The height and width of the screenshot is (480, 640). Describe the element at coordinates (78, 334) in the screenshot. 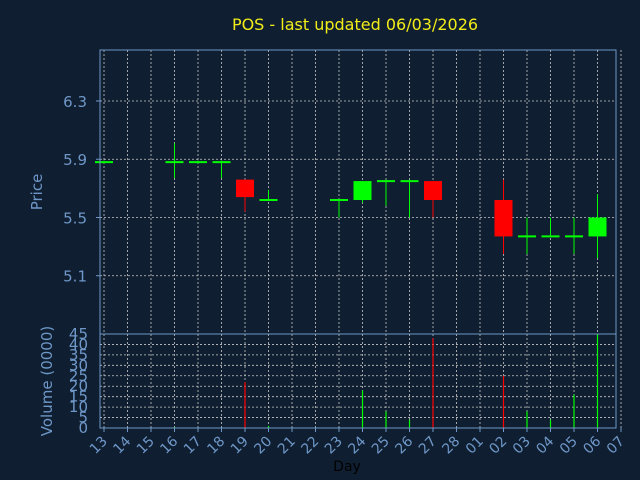

I see `volume-tick-label: 45` at that location.